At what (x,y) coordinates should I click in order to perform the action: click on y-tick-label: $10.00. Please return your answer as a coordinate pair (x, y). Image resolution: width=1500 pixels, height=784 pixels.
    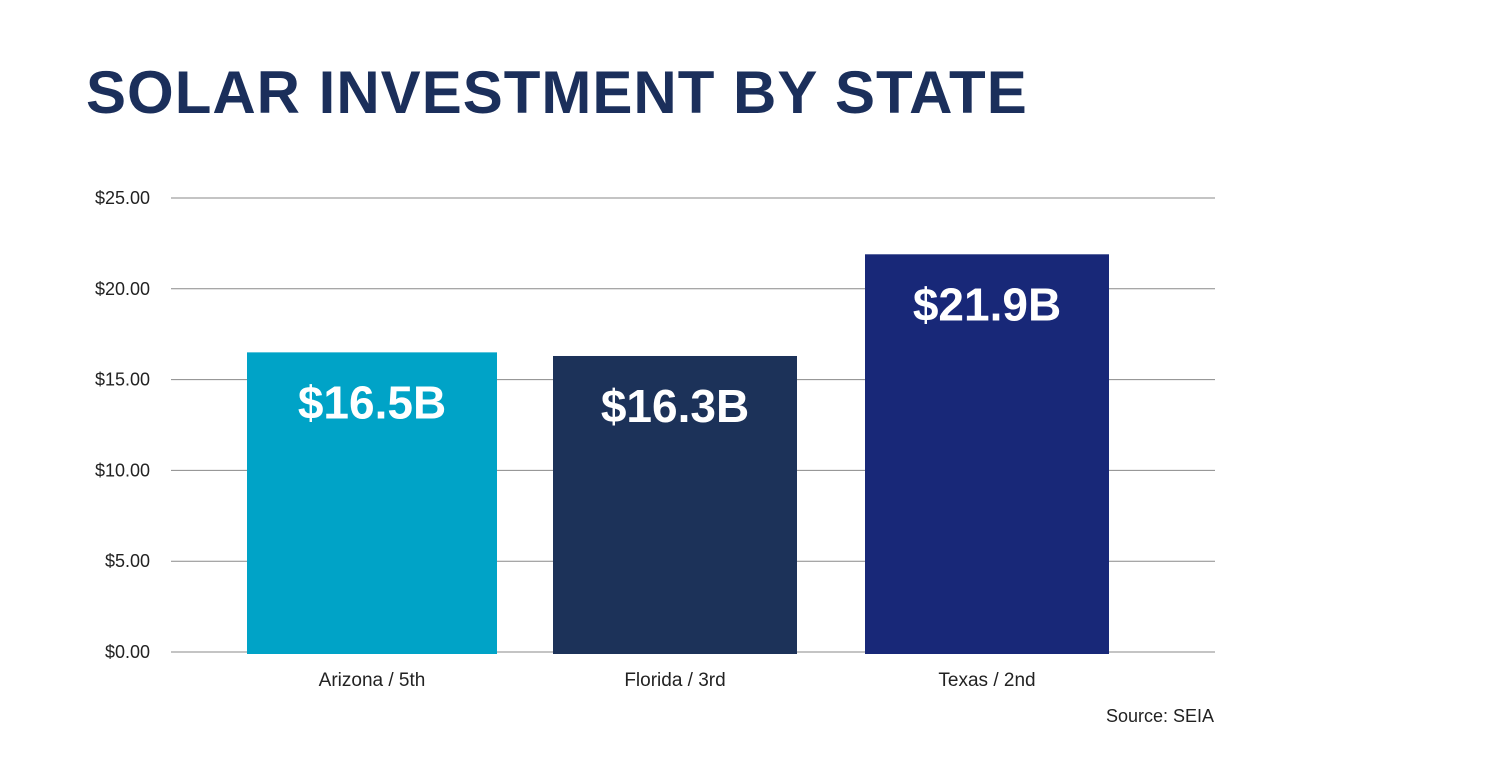
    Looking at the image, I should click on (122, 470).